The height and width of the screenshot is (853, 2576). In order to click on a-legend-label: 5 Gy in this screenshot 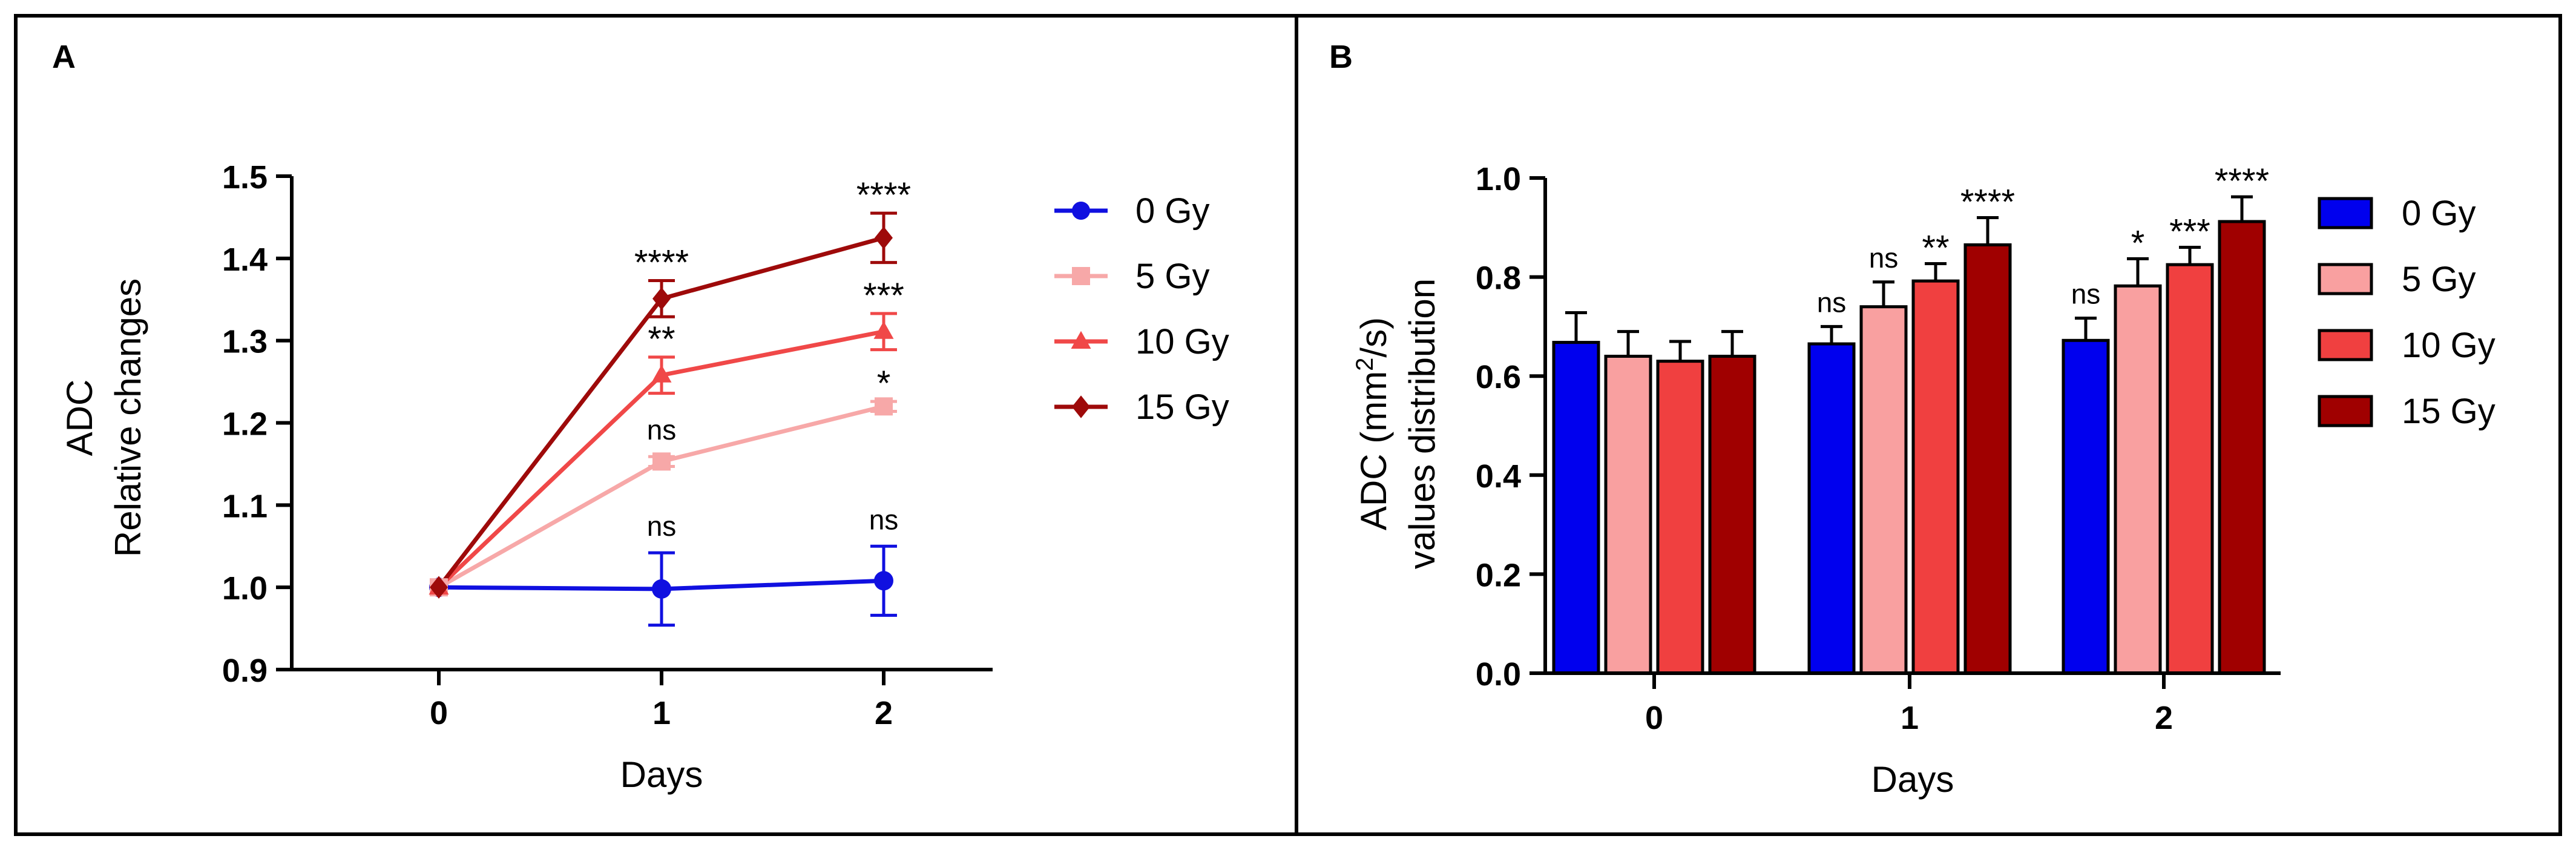, I will do `click(1172, 276)`.